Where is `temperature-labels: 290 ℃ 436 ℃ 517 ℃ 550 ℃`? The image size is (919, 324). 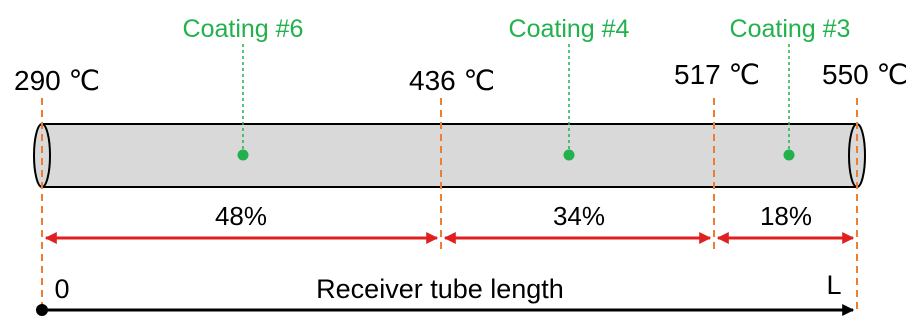
temperature-labels: 290 ℃ 436 ℃ 517 ℃ 550 ℃ is located at coordinates (461, 77).